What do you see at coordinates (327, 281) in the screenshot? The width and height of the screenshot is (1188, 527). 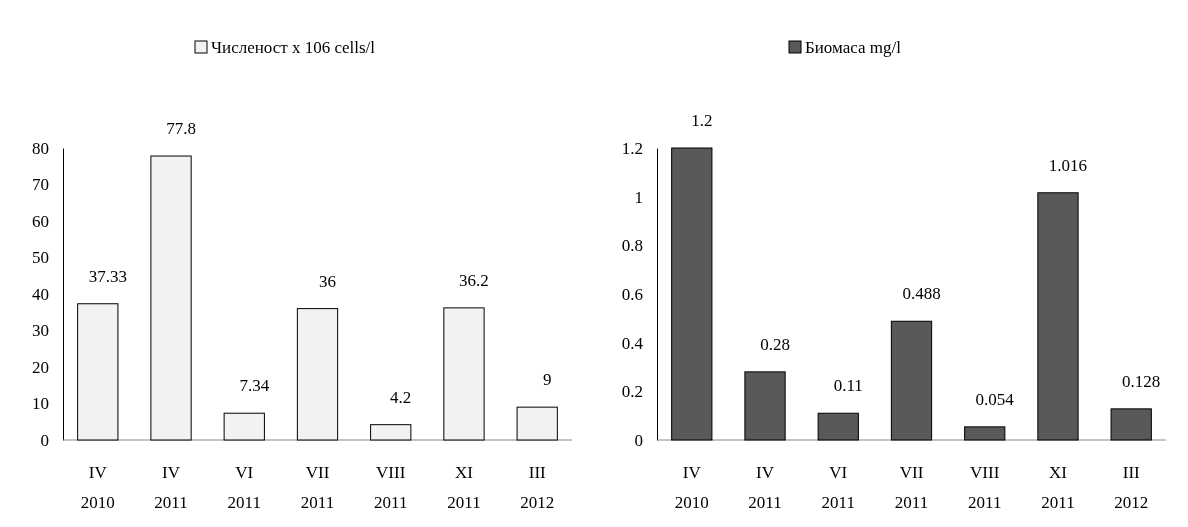 I see `data-label: 36` at bounding box center [327, 281].